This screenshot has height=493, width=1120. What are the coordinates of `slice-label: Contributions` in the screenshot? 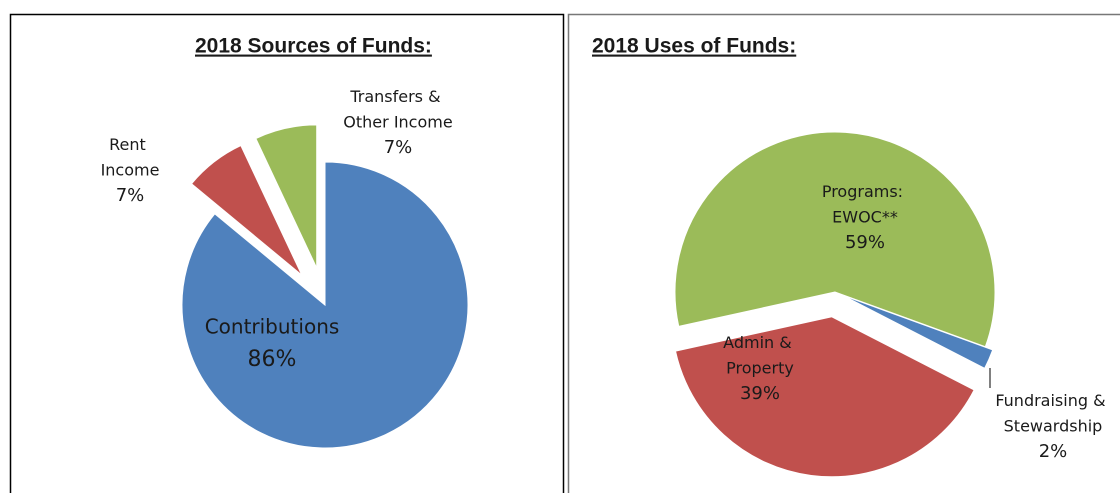 It's located at (272, 327).